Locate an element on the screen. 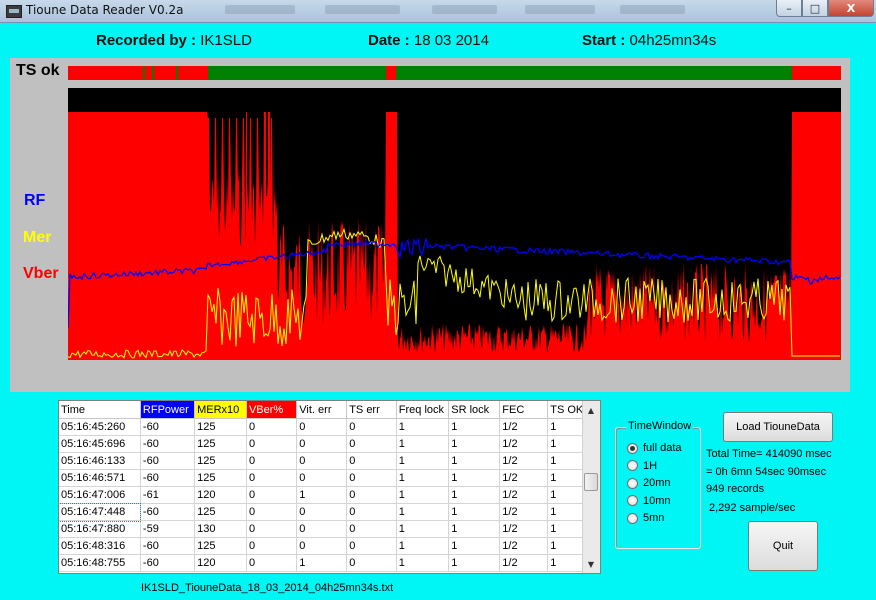 The height and width of the screenshot is (600, 876). table-cell: 05:16:48:755 is located at coordinates (100, 563).